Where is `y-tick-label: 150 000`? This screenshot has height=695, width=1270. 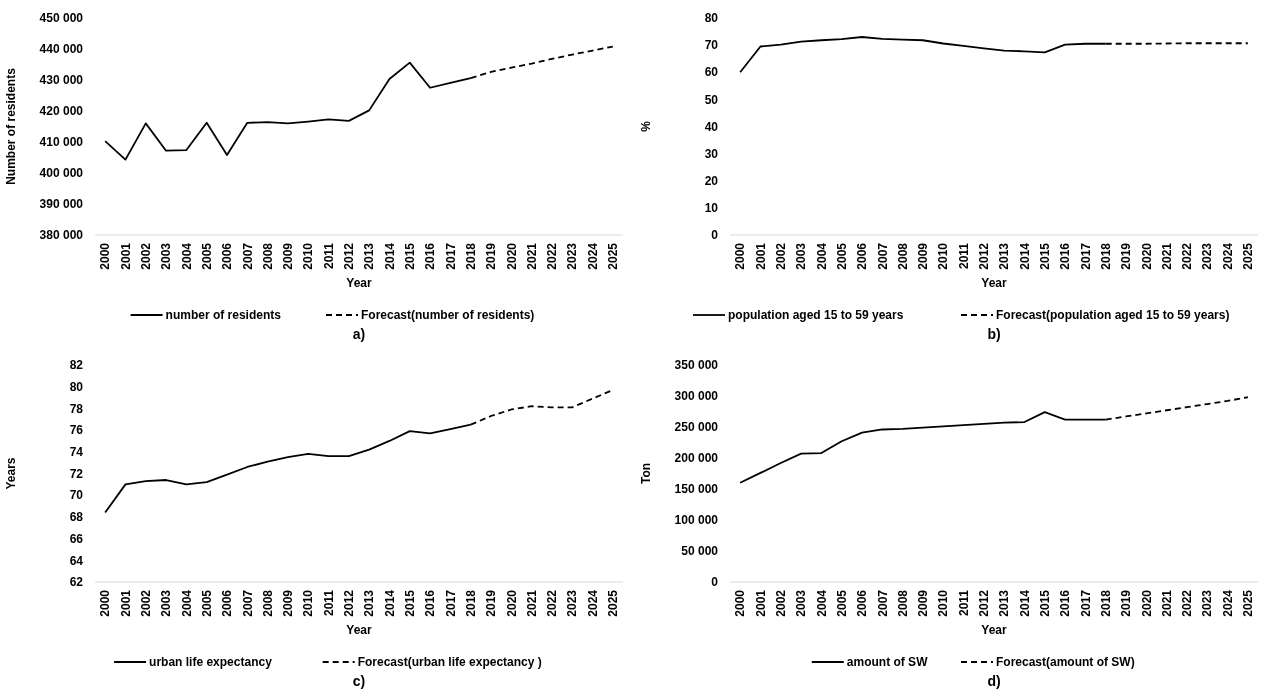 y-tick-label: 150 000 is located at coordinates (696, 489).